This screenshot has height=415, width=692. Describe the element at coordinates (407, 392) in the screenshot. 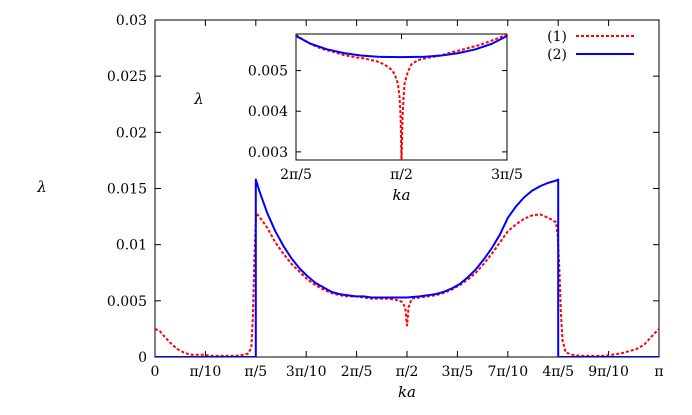

I see `main-x-axis-label: ka` at that location.